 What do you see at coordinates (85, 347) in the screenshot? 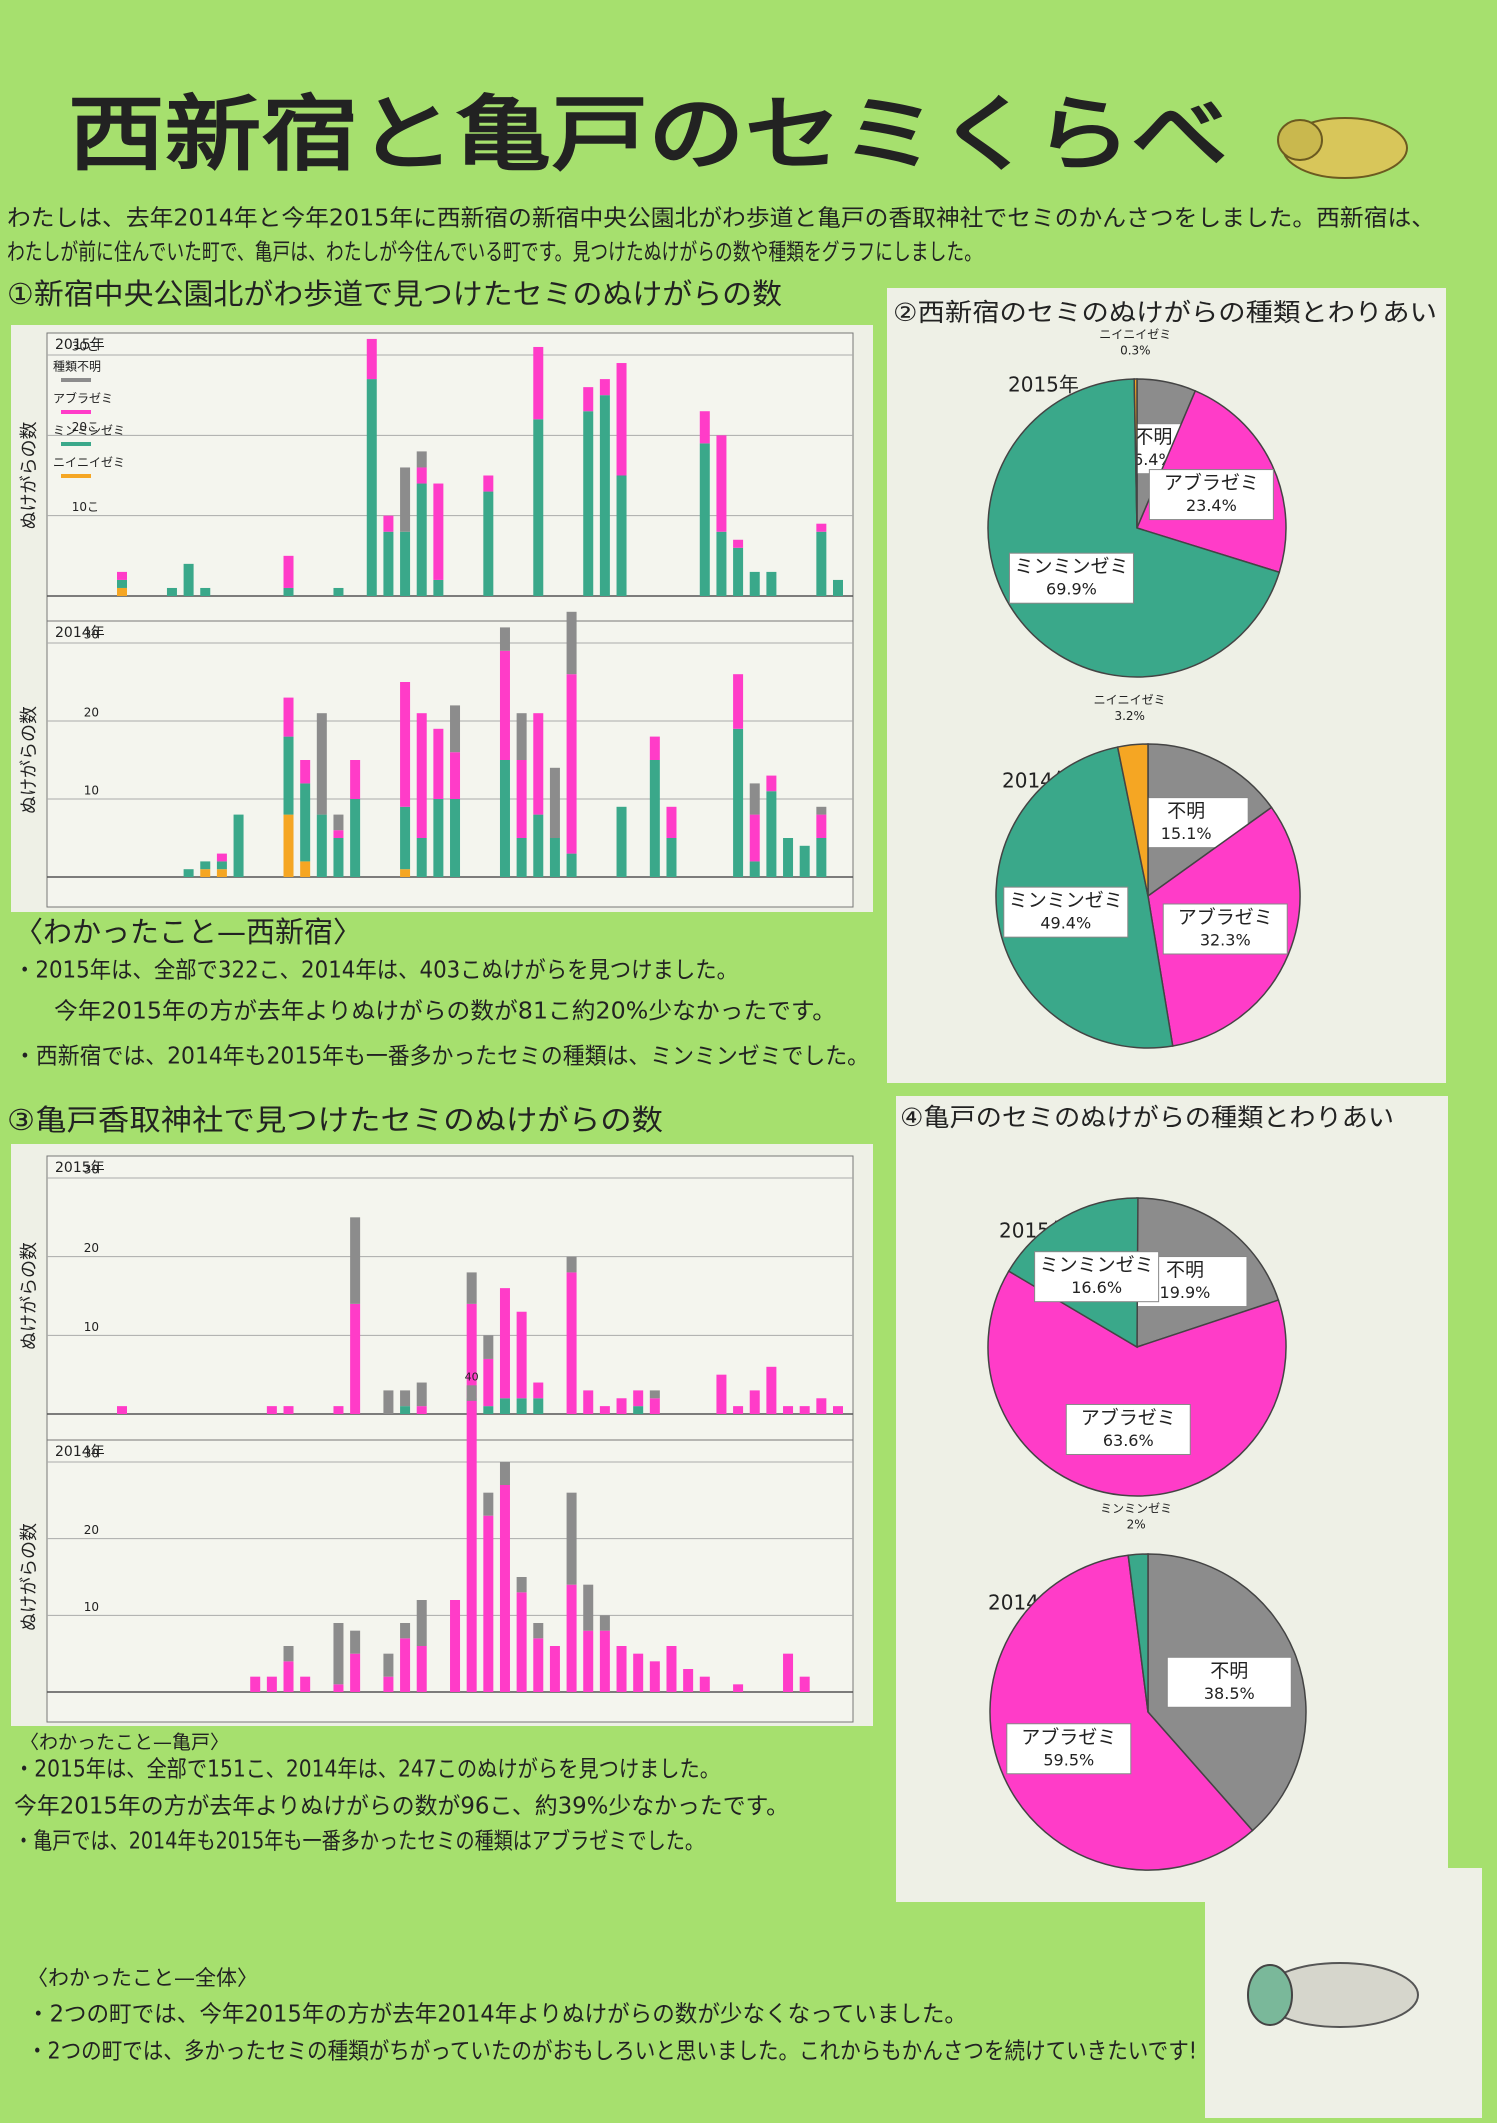
I see `y-tick-label: 30こ` at bounding box center [85, 347].